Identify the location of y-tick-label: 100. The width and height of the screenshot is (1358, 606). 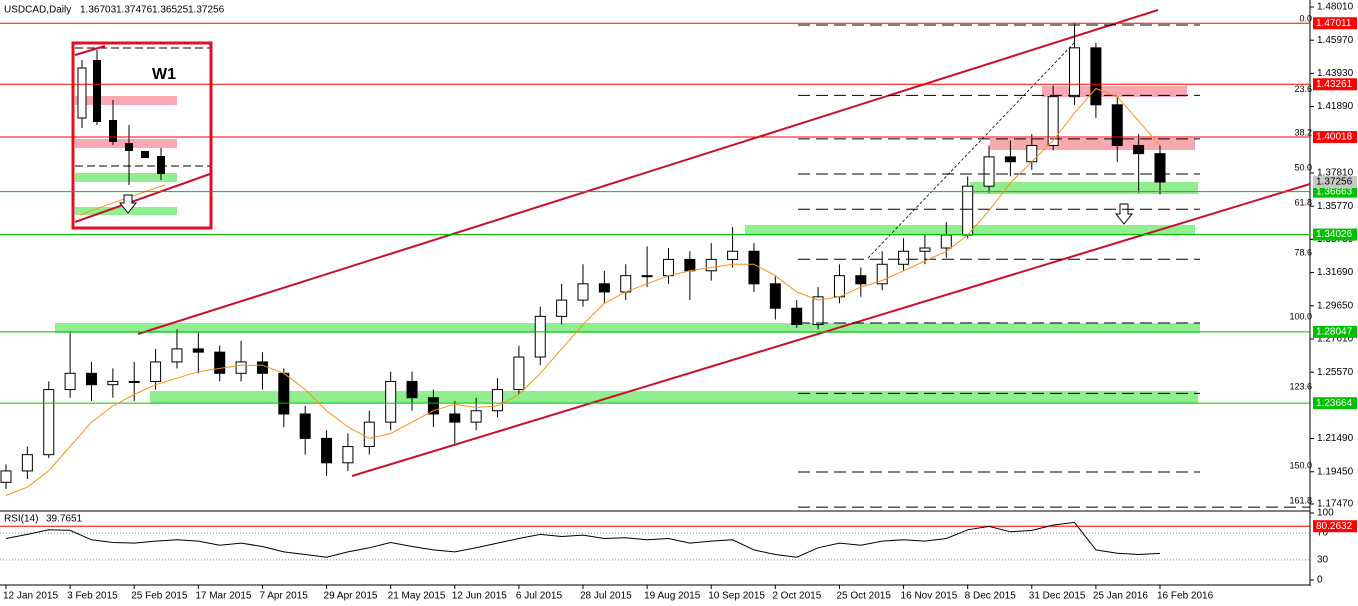
(1325, 513).